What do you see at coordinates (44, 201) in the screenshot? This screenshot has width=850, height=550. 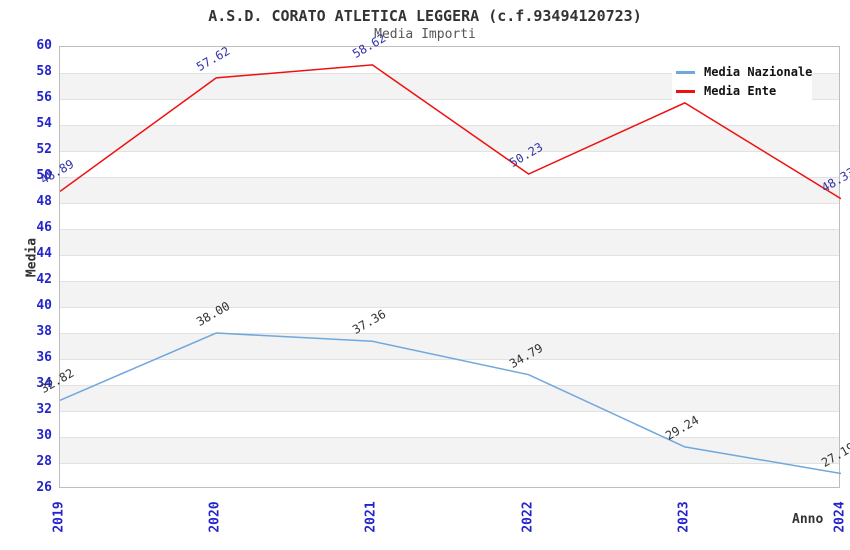 I see `y-tick-label: 48` at bounding box center [44, 201].